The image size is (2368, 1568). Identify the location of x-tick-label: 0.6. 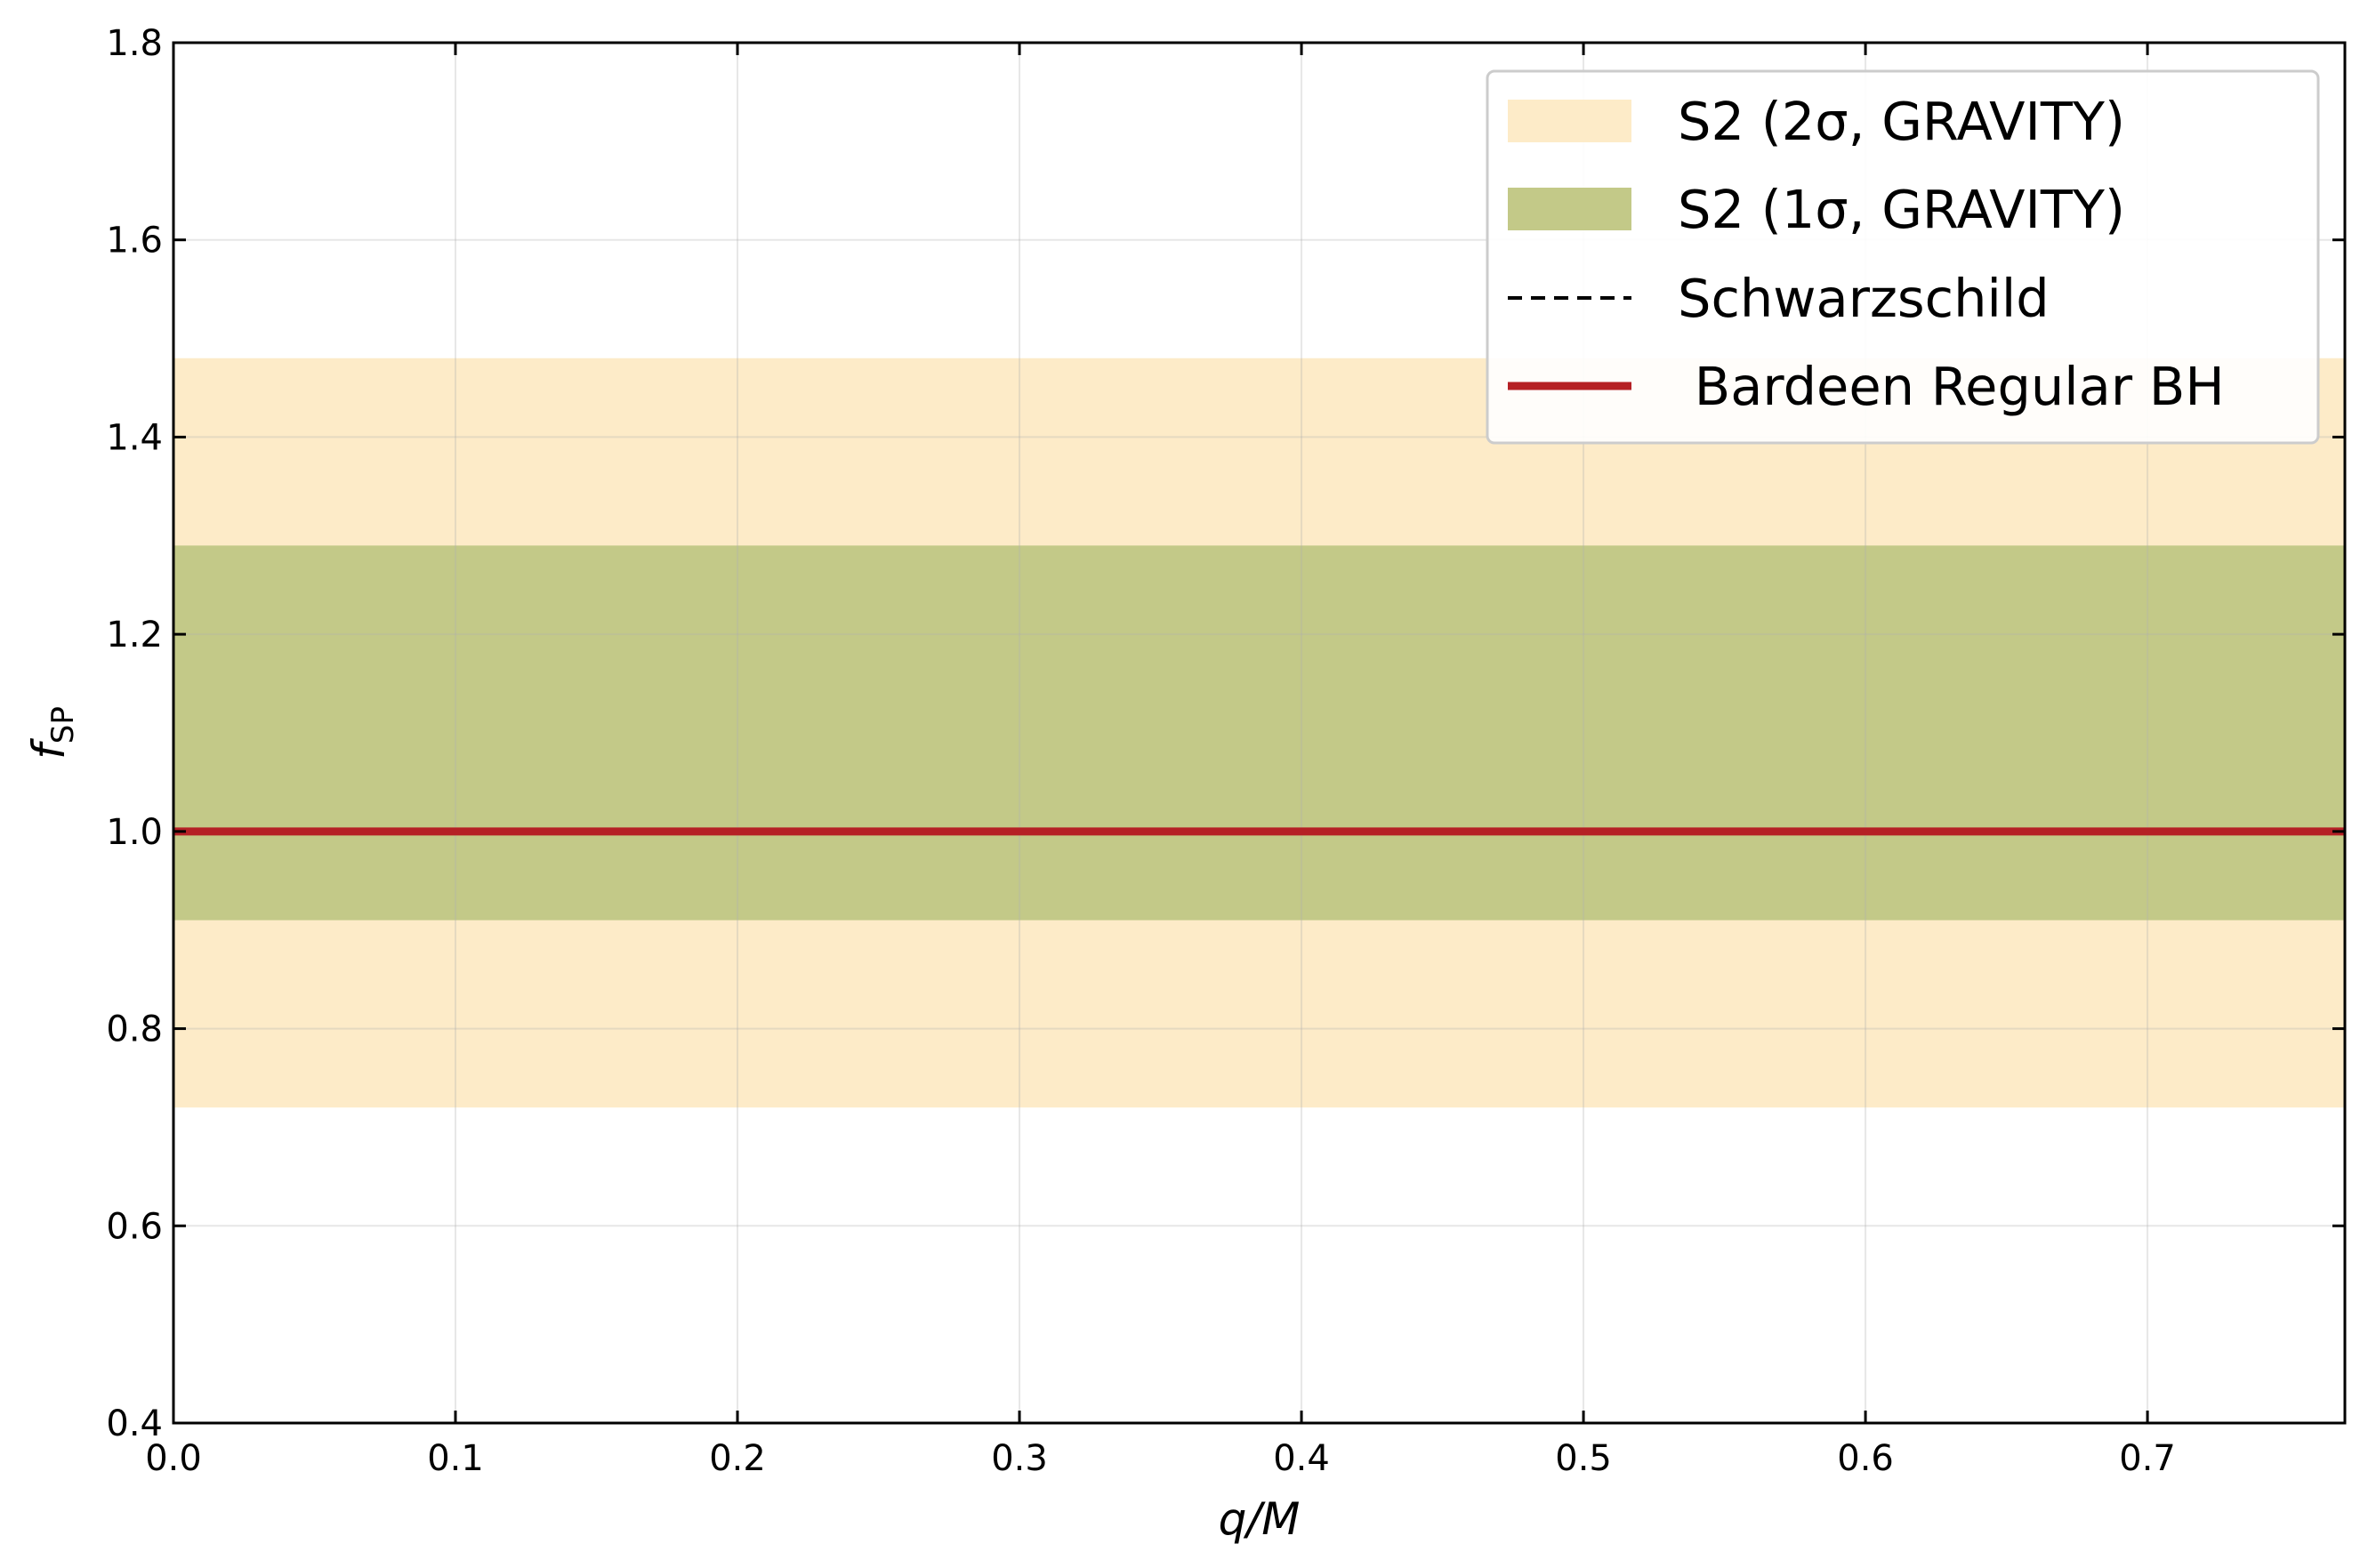
(1865, 1458).